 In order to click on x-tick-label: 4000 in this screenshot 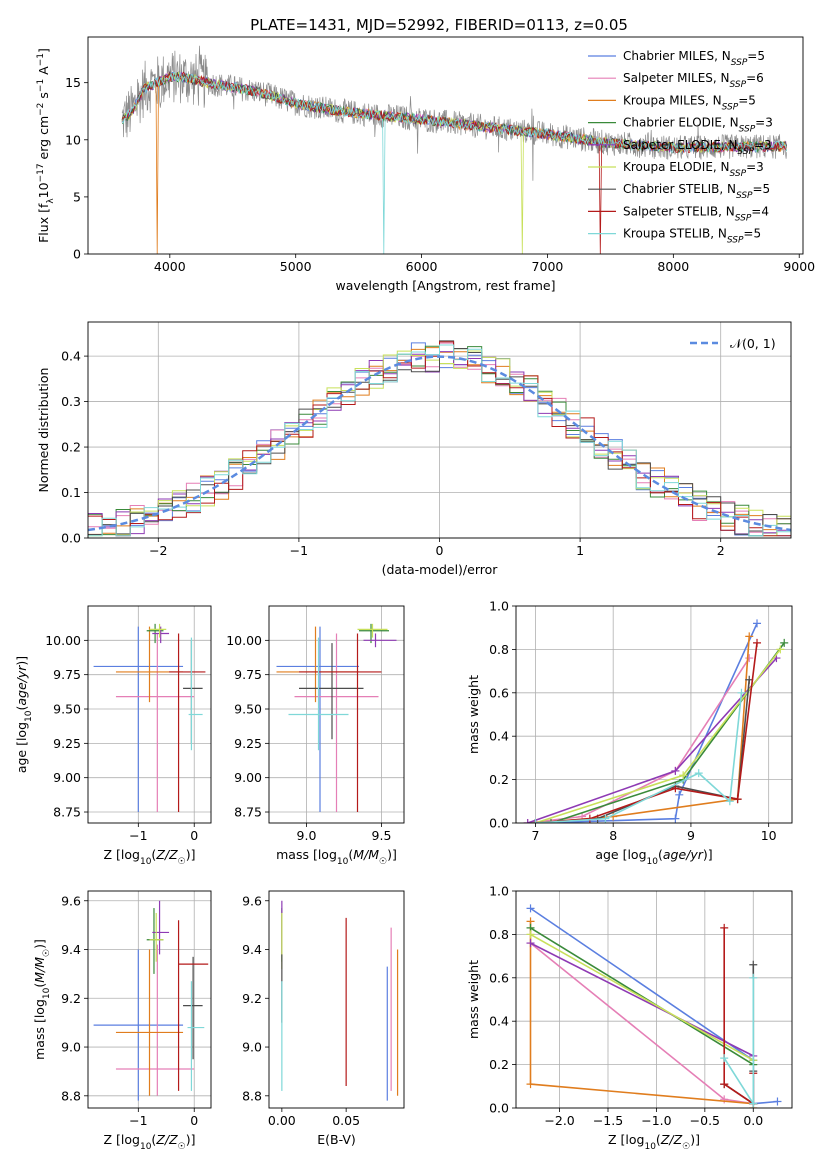, I will do `click(170, 266)`.